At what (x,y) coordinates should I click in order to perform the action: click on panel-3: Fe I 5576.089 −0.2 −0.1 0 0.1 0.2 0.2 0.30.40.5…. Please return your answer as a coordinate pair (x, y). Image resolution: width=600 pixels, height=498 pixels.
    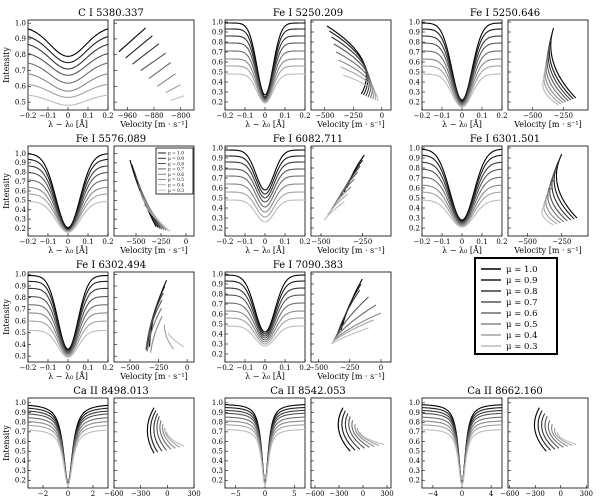
    Looking at the image, I should click on (98, 194).